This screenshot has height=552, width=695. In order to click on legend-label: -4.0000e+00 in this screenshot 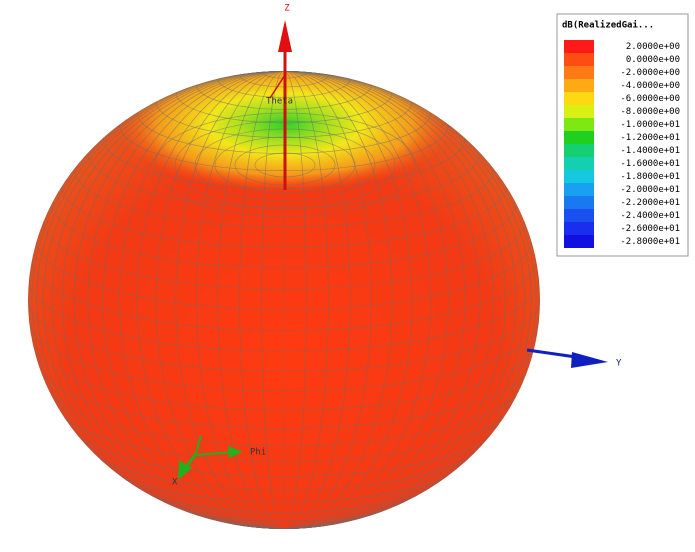, I will do `click(650, 86)`.